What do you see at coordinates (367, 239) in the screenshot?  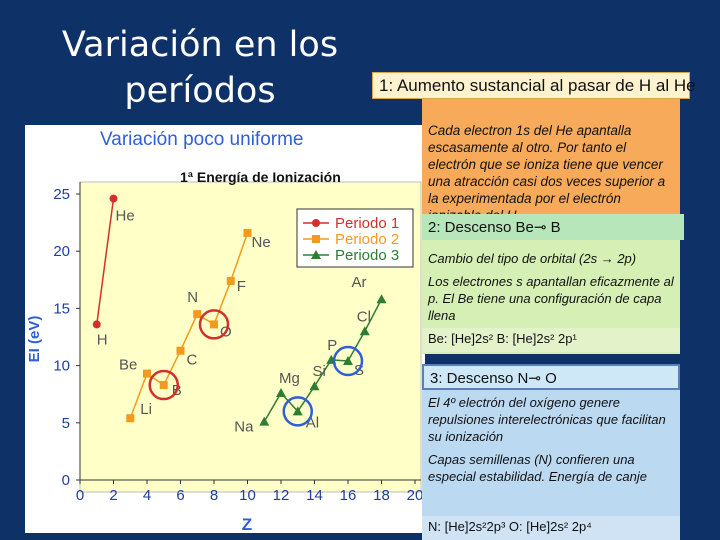 I see `legend-label: Periodo 2` at bounding box center [367, 239].